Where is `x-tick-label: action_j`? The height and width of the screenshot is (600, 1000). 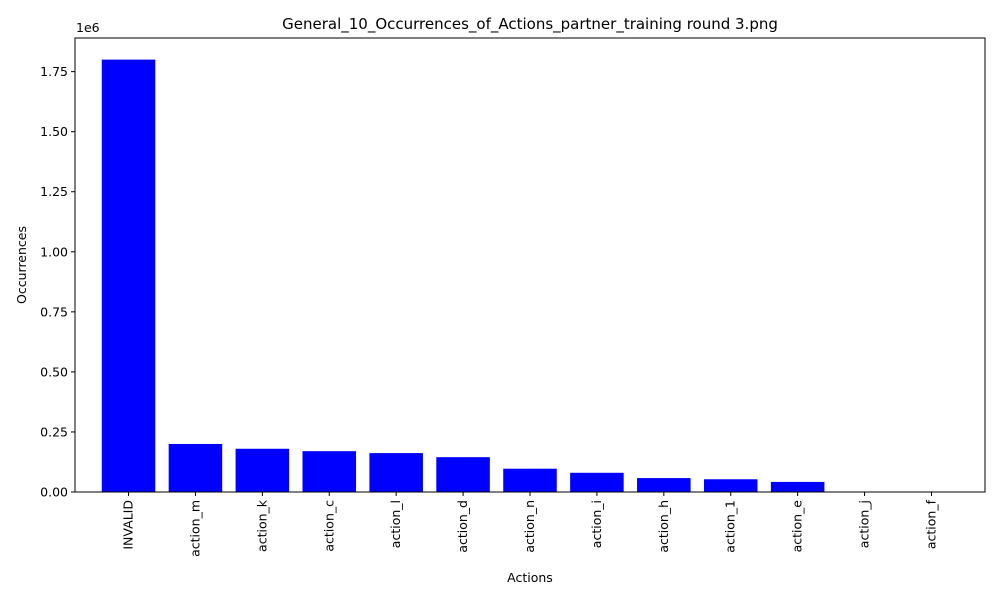 x-tick-label: action_j is located at coordinates (864, 524).